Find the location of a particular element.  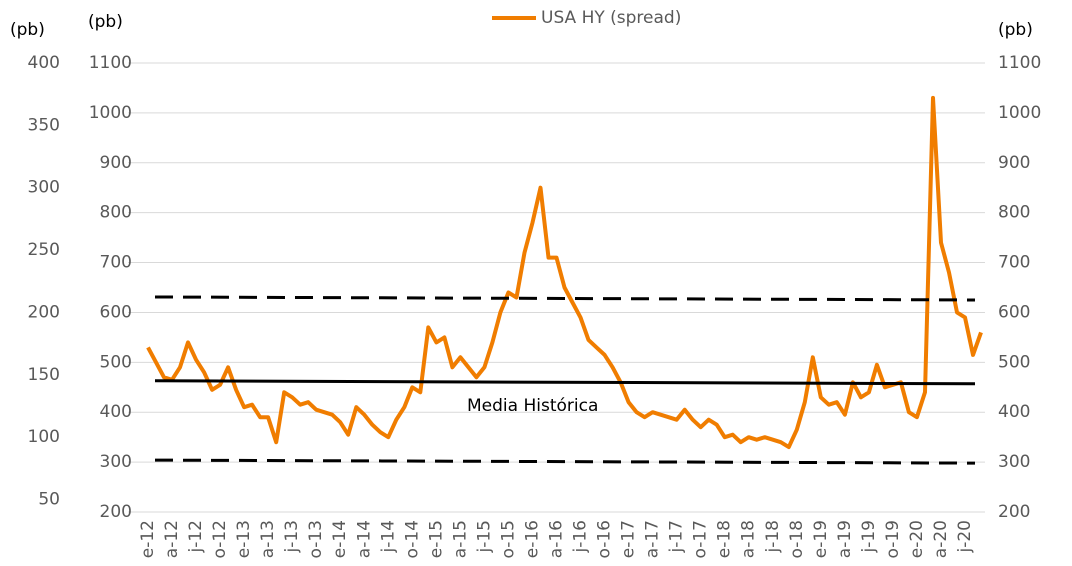

x-tick-label: a-14 is located at coordinates (364, 539).